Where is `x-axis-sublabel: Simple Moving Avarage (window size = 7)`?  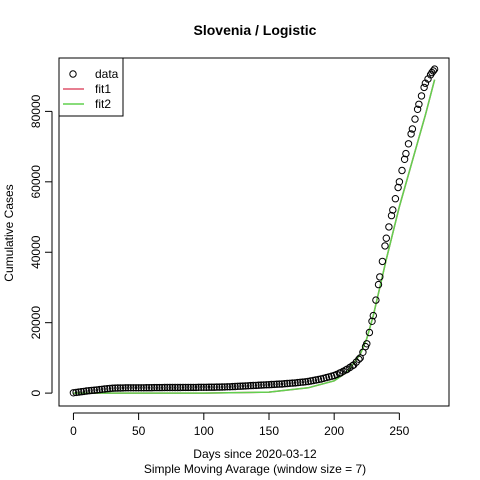 x-axis-sublabel: Simple Moving Avarage (window size = 7) is located at coordinates (255, 469).